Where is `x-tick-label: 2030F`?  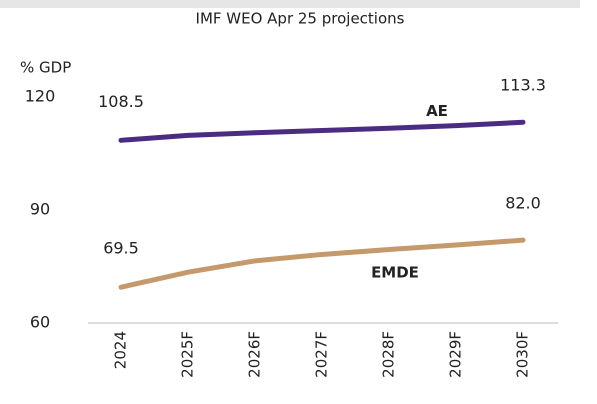
x-tick-label: 2030F is located at coordinates (523, 354).